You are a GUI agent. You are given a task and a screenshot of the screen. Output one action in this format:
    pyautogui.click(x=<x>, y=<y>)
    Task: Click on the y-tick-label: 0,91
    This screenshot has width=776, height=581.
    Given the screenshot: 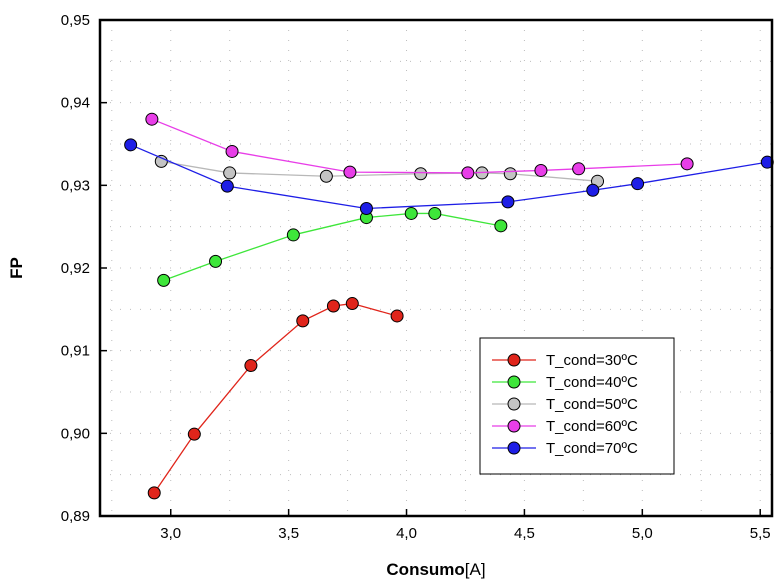 What is the action you would take?
    pyautogui.click(x=75, y=351)
    